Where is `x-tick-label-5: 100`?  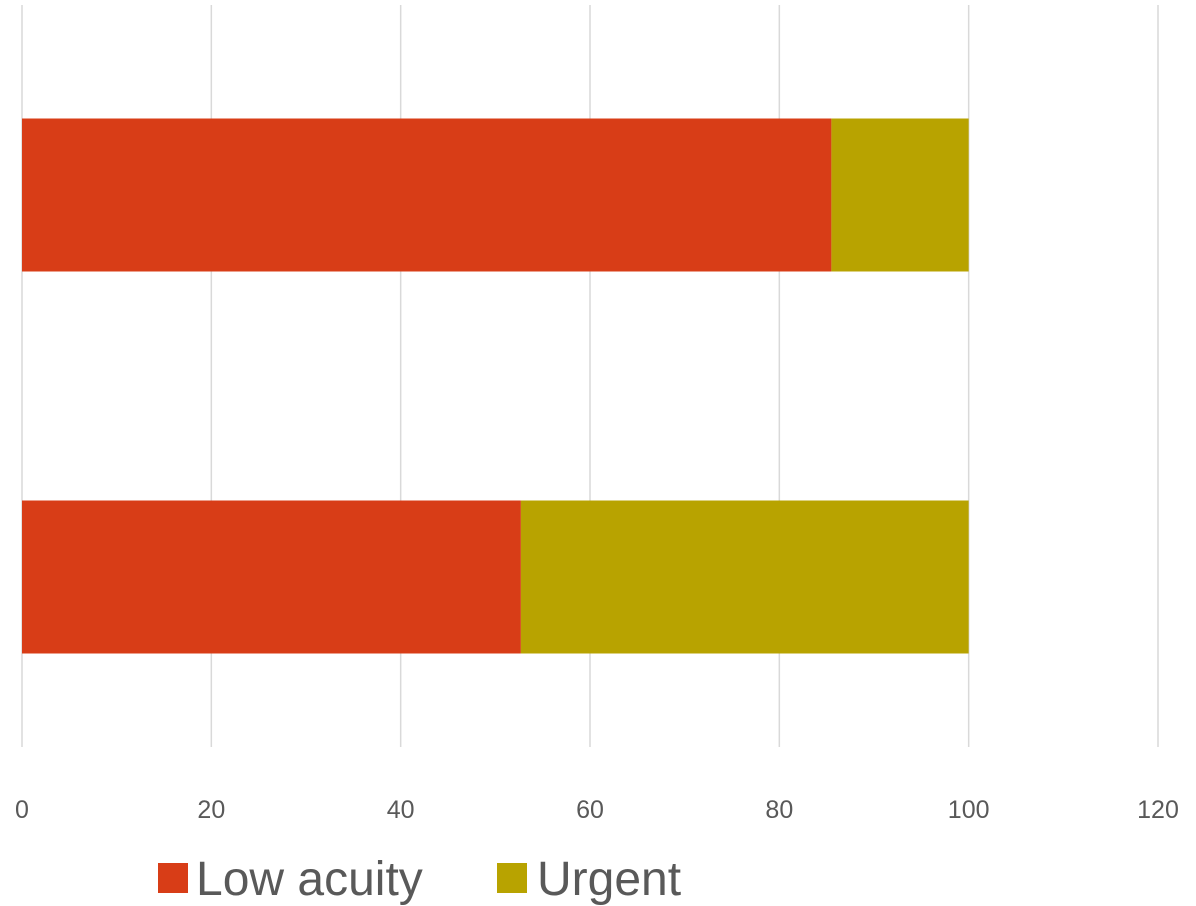
x-tick-label-5: 100 is located at coordinates (969, 810).